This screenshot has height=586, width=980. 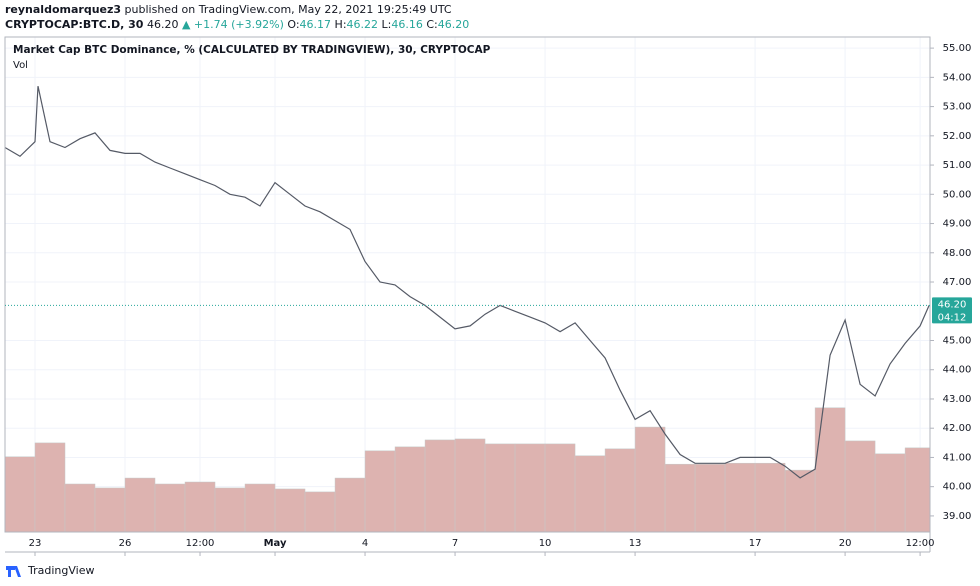 What do you see at coordinates (74, 24) in the screenshot?
I see `symbol: CRYPTOCAP:BTC.D, 30` at bounding box center [74, 24].